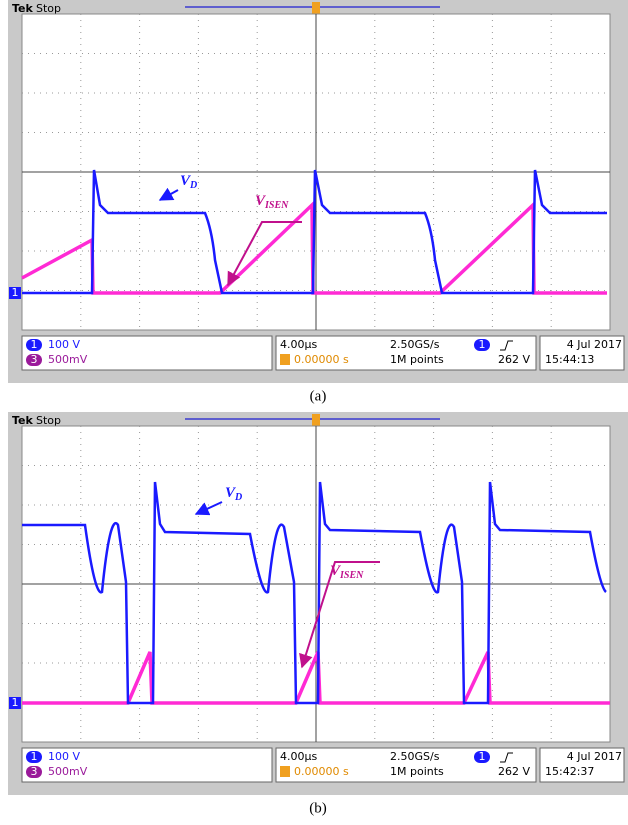  What do you see at coordinates (261, 201) in the screenshot?
I see `visen-main: V` at bounding box center [261, 201].